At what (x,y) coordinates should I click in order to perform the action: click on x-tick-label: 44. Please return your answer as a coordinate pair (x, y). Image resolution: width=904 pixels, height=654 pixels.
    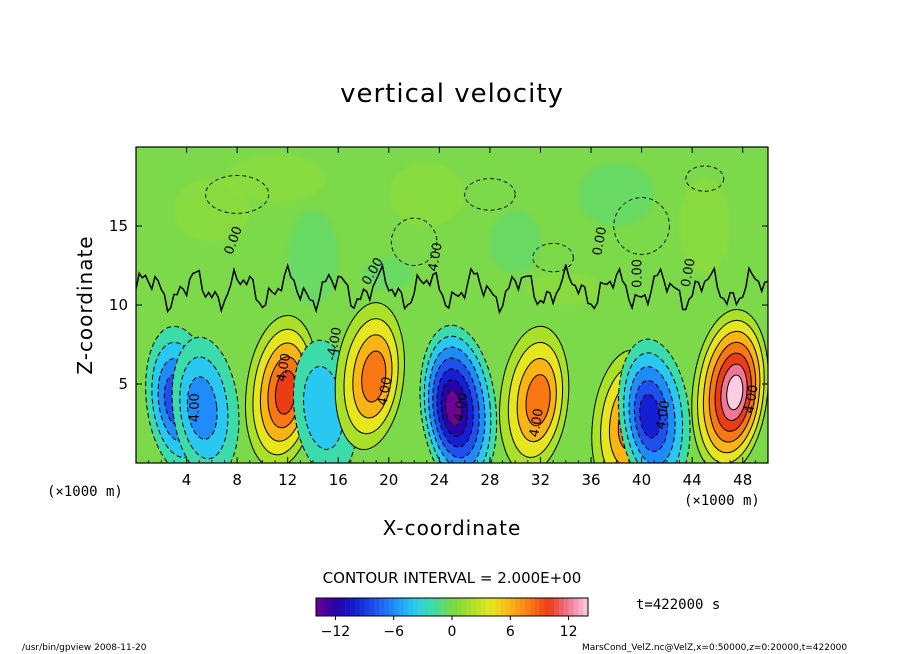
    Looking at the image, I should click on (692, 480).